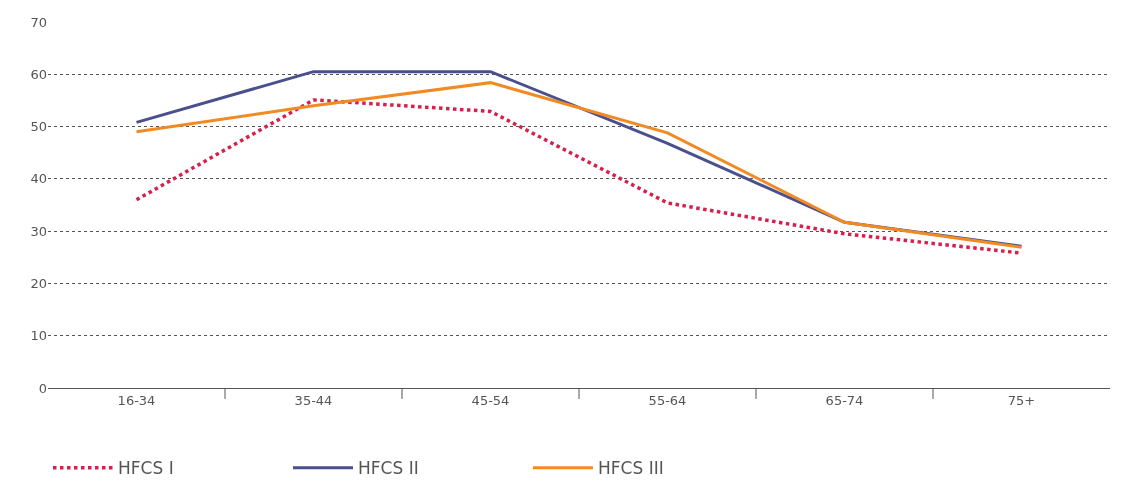 This screenshot has height=498, width=1124. I want to click on x-tick-label: 16-34, so click(136, 400).